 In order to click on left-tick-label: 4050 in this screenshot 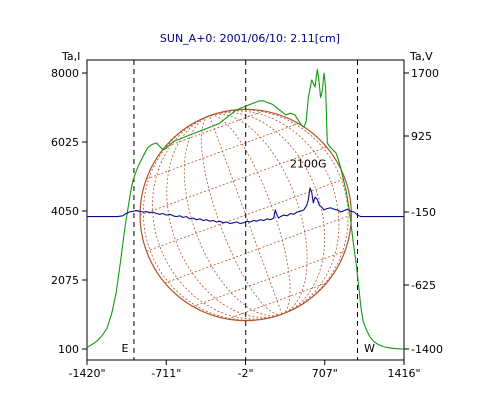, I will do `click(65, 211)`.